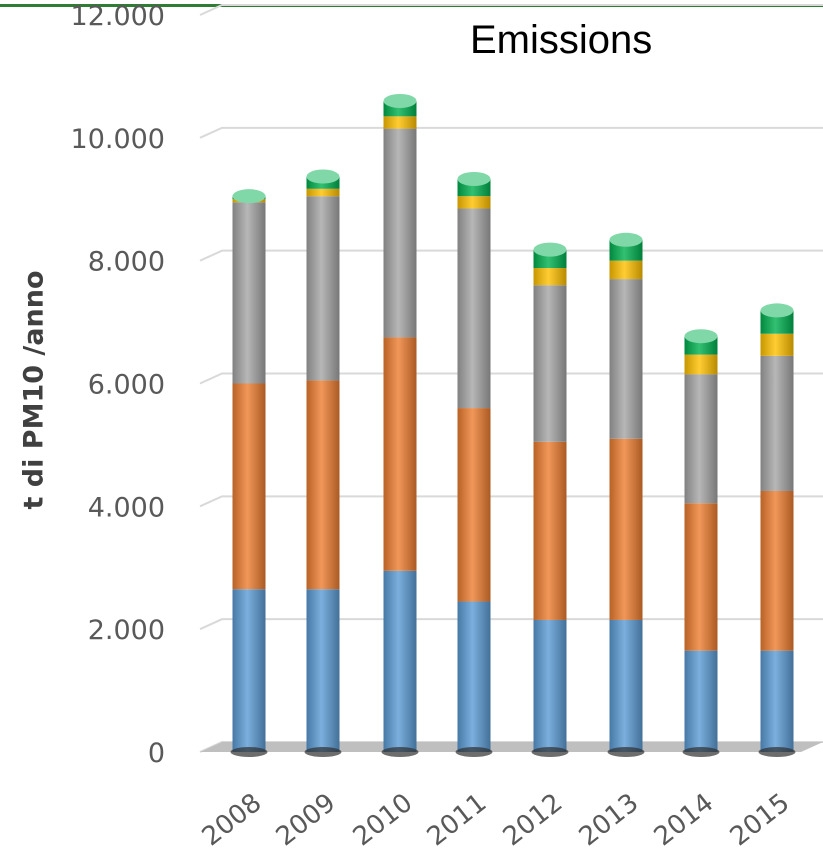 Image resolution: width=823 pixels, height=859 pixels. Describe the element at coordinates (126, 630) in the screenshot. I see `y-tick-label: 2.000` at that location.